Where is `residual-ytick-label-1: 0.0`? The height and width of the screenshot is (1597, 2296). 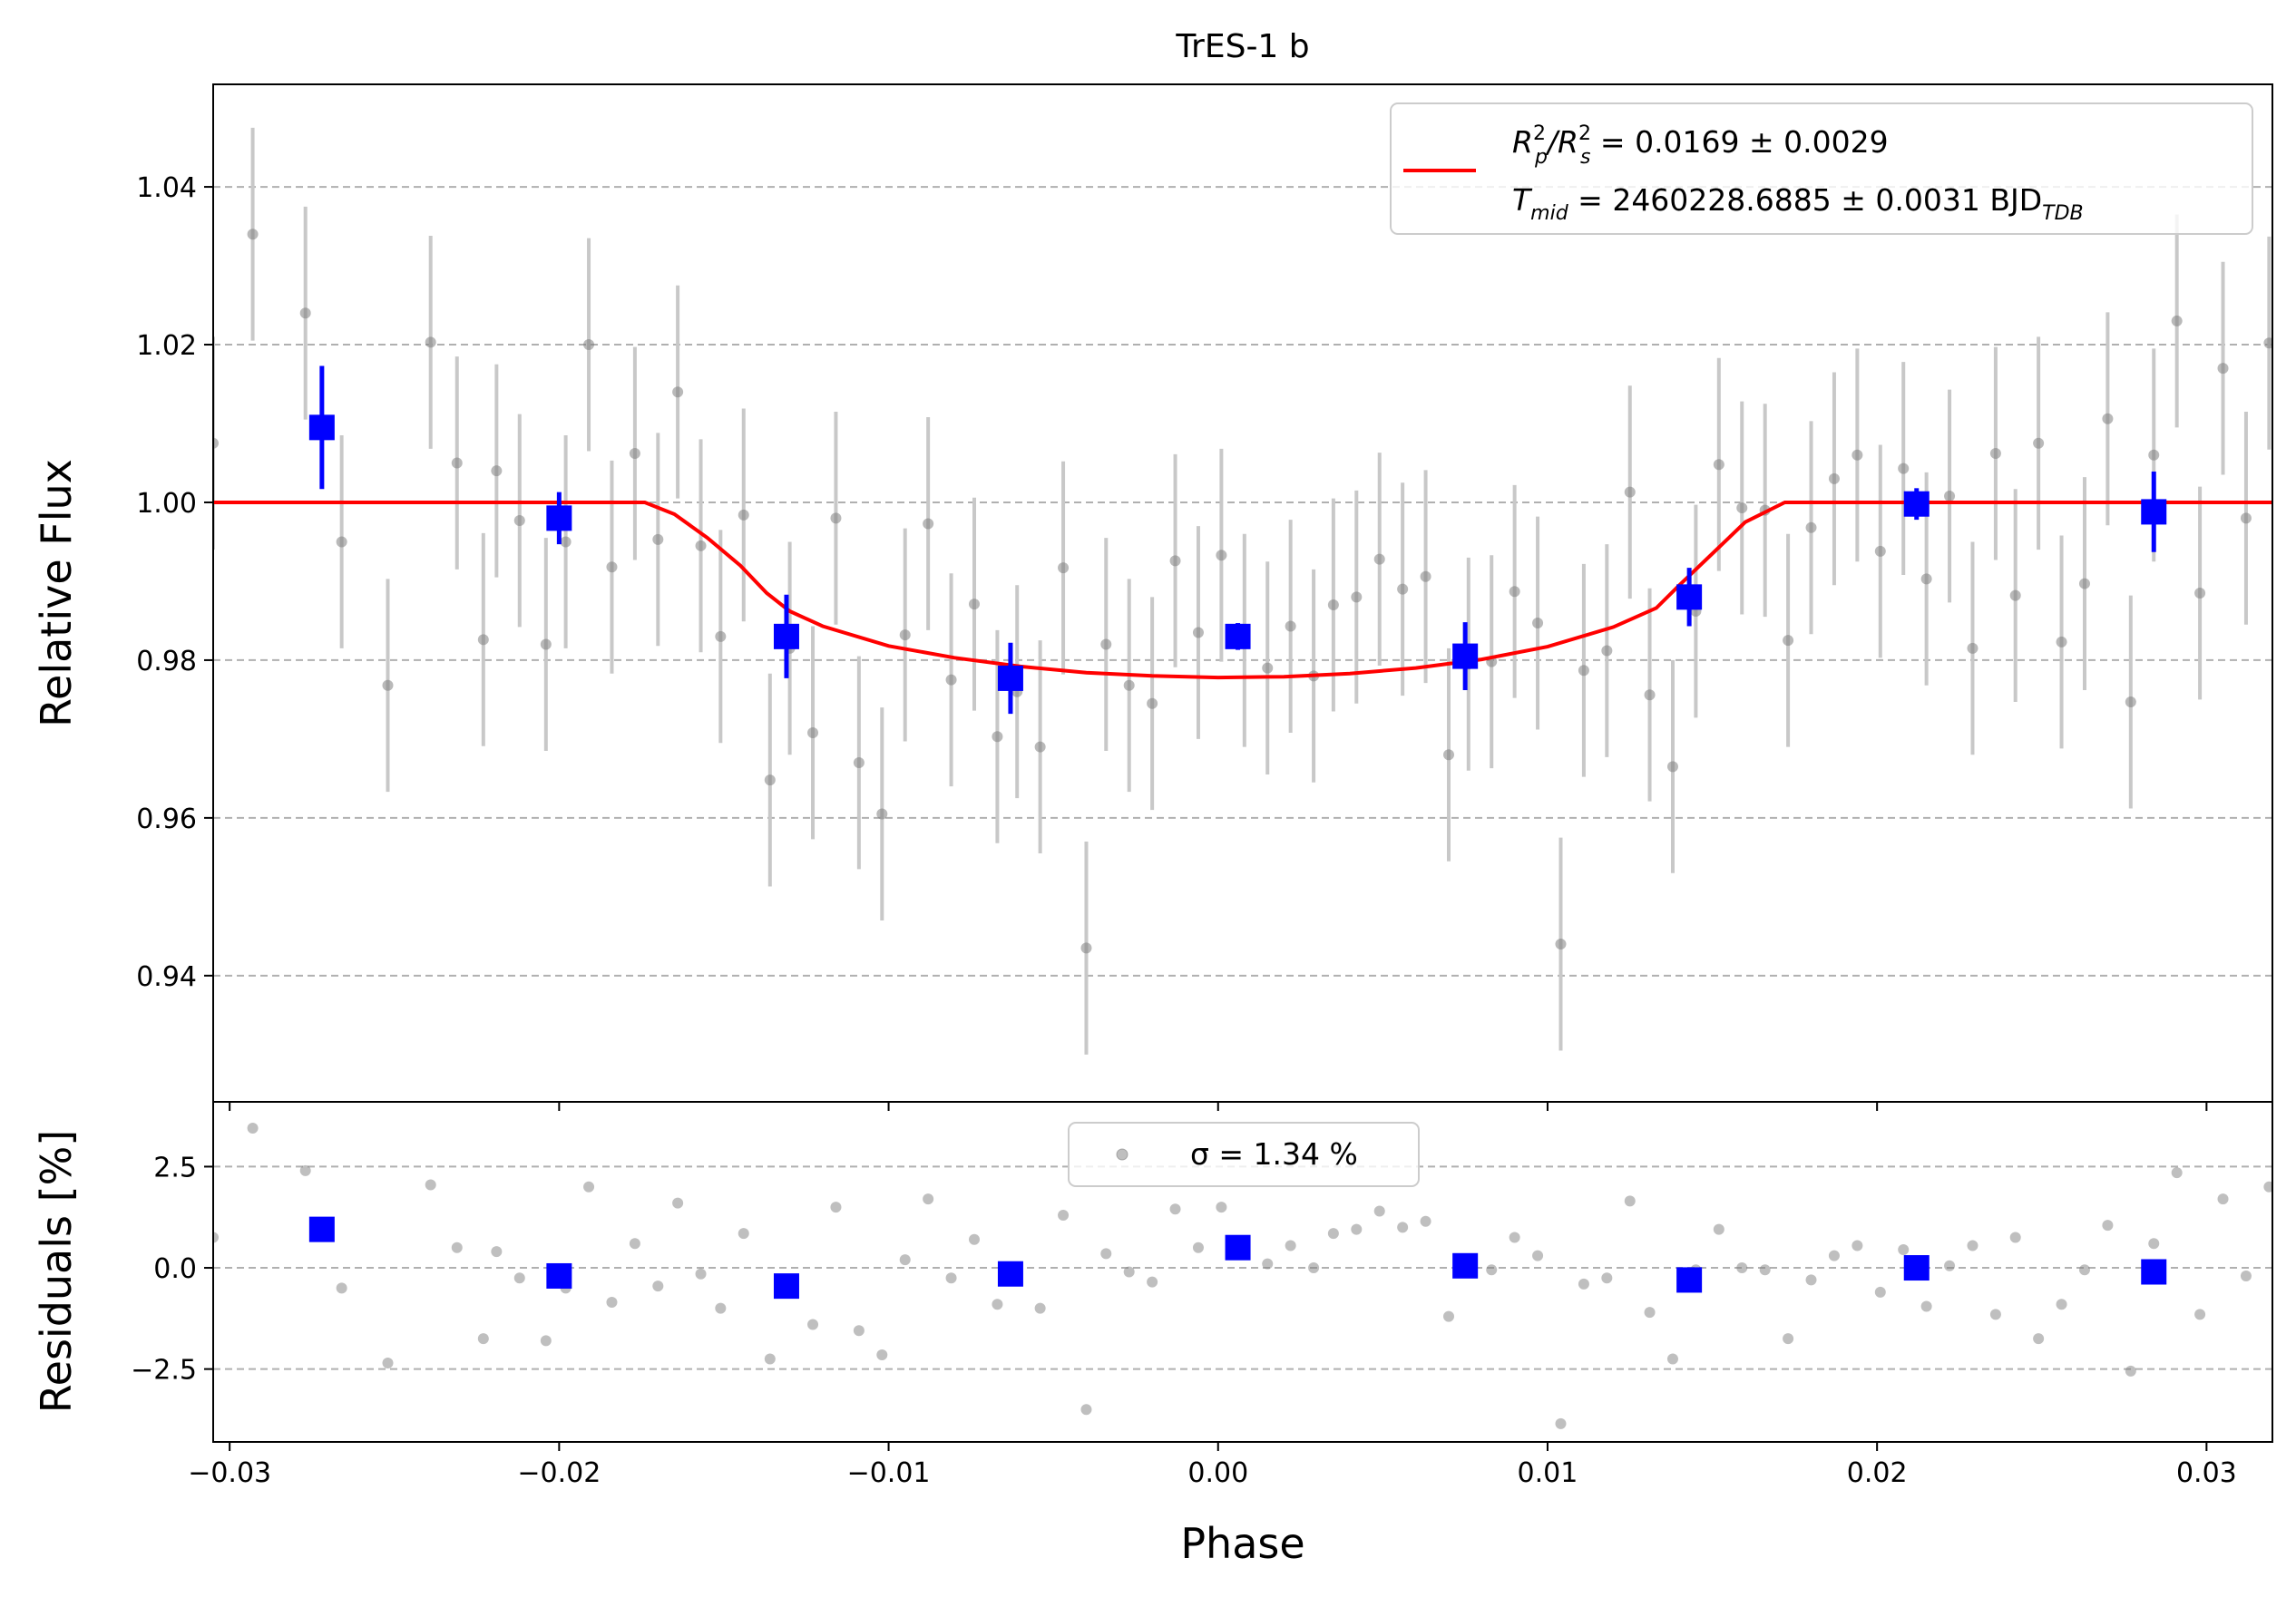 residual-ytick-label-1: 0.0 is located at coordinates (175, 1269).